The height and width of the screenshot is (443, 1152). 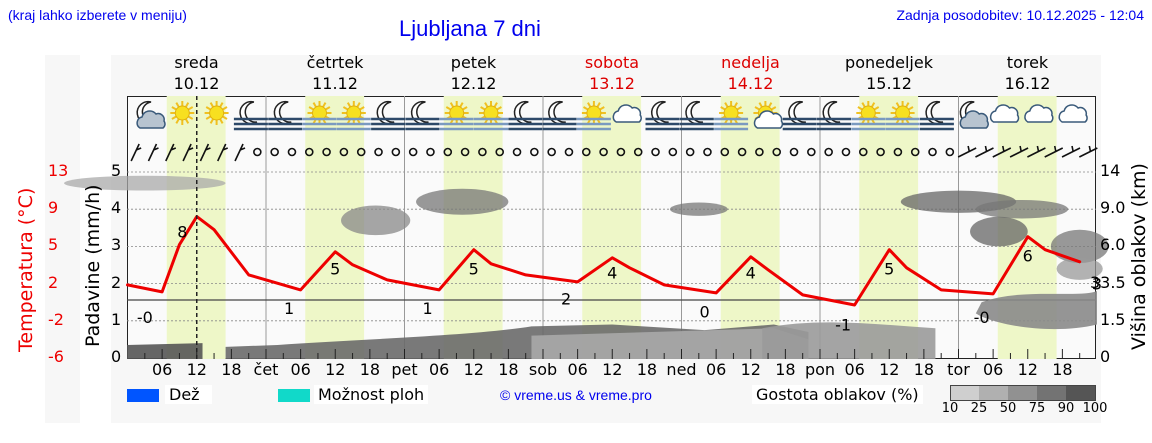 What do you see at coordinates (751, 73) in the screenshot?
I see `day-header: nedelja 14.12` at bounding box center [751, 73].